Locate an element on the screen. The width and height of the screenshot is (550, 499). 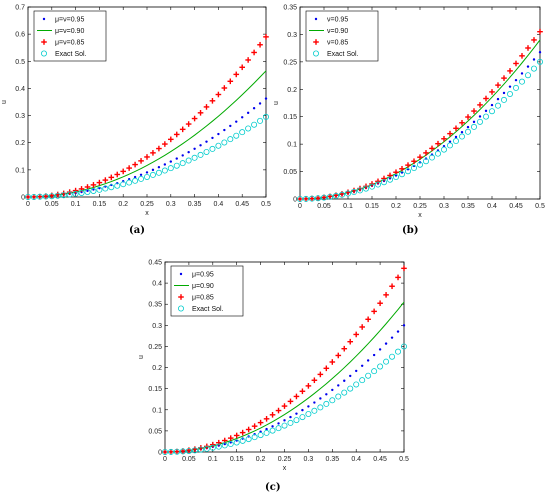
chart-c-series-1-line is located at coordinates (284, 377).